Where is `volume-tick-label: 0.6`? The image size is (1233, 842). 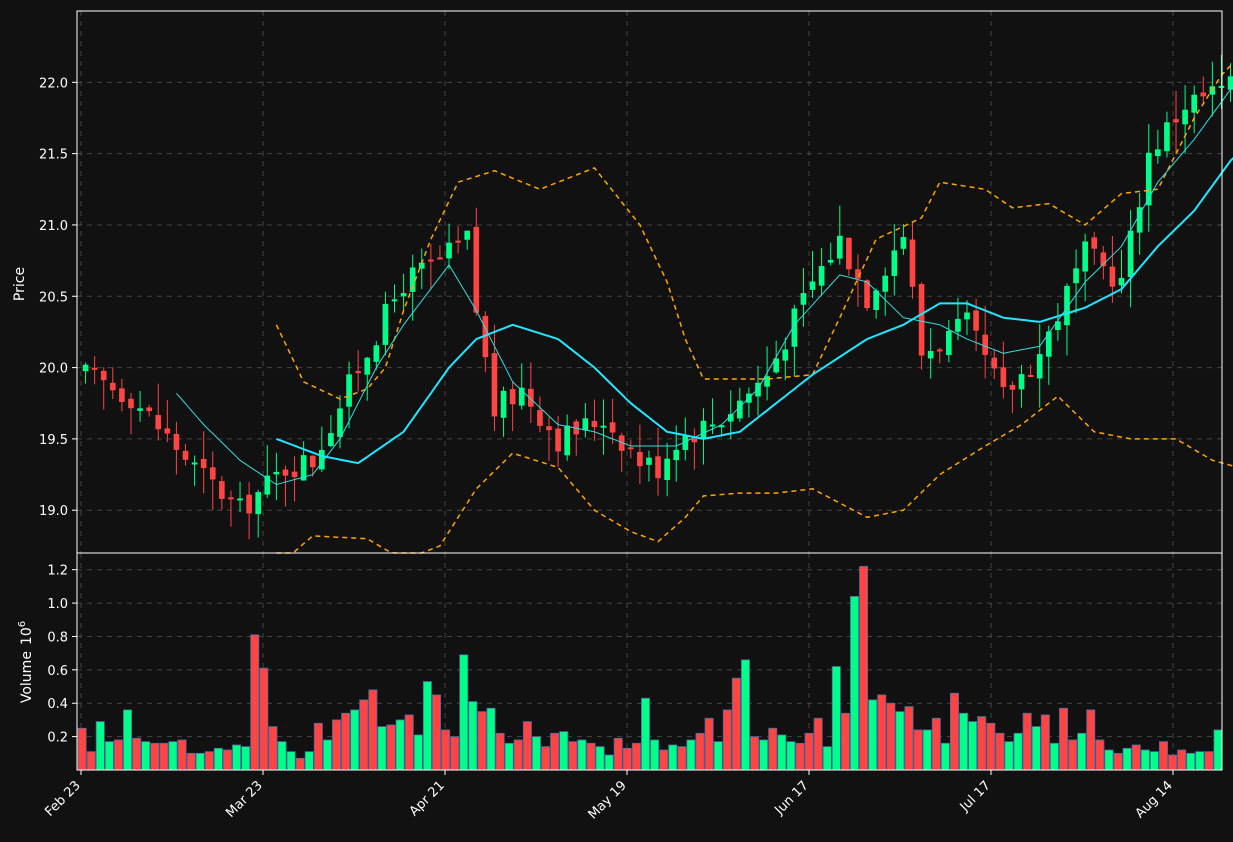
volume-tick-label: 0.6 is located at coordinates (57, 671).